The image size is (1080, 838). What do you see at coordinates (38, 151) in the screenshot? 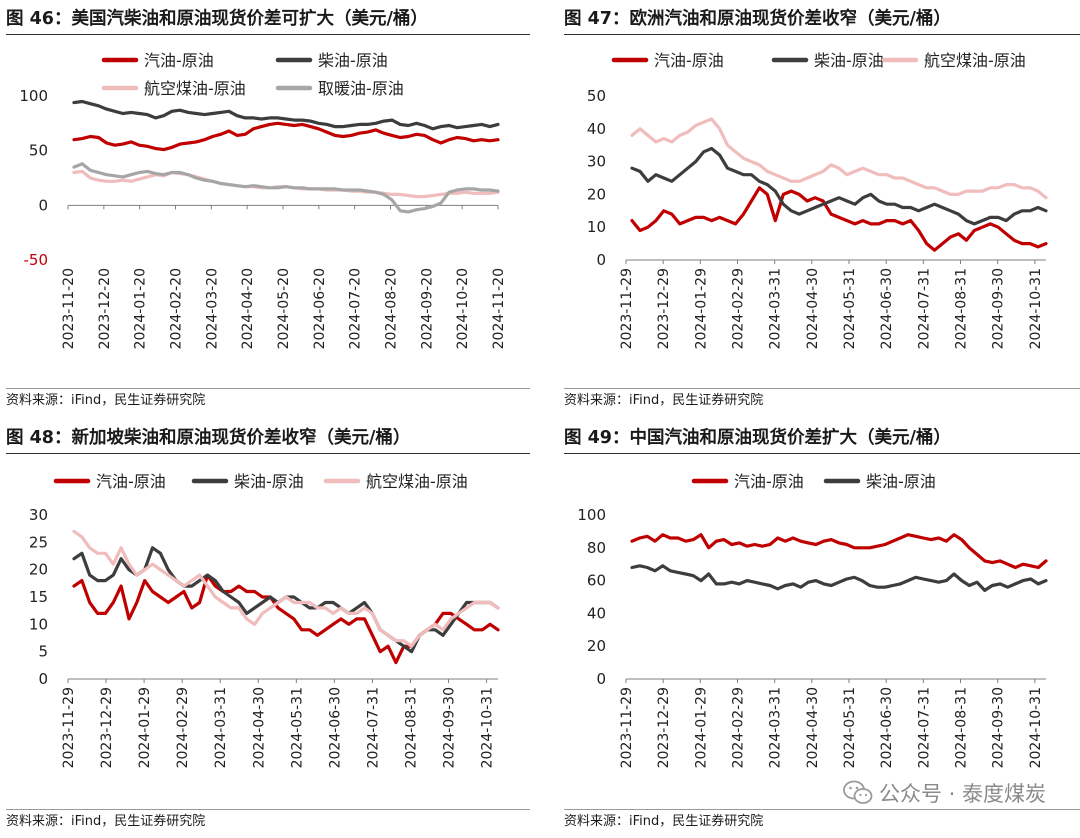
I see `y-tick-label: 50` at bounding box center [38, 151].